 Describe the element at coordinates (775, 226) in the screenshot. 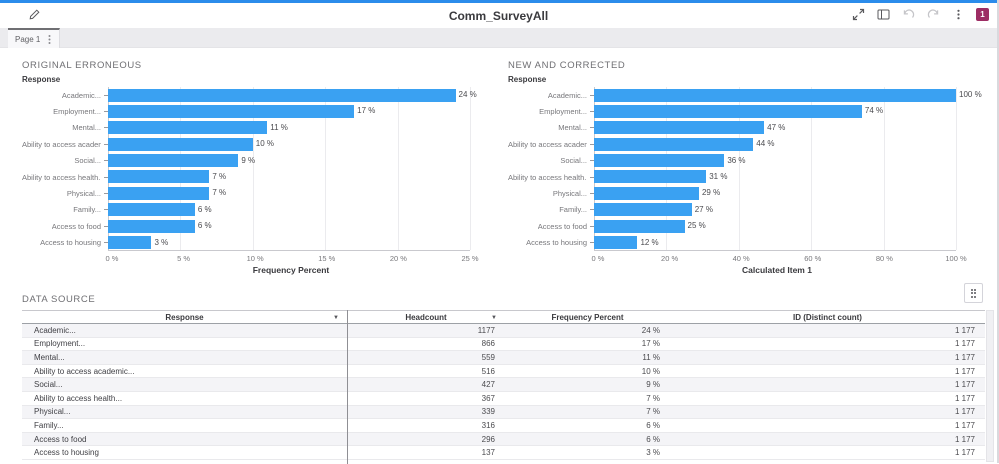

I see `bar-row: 25 %` at that location.